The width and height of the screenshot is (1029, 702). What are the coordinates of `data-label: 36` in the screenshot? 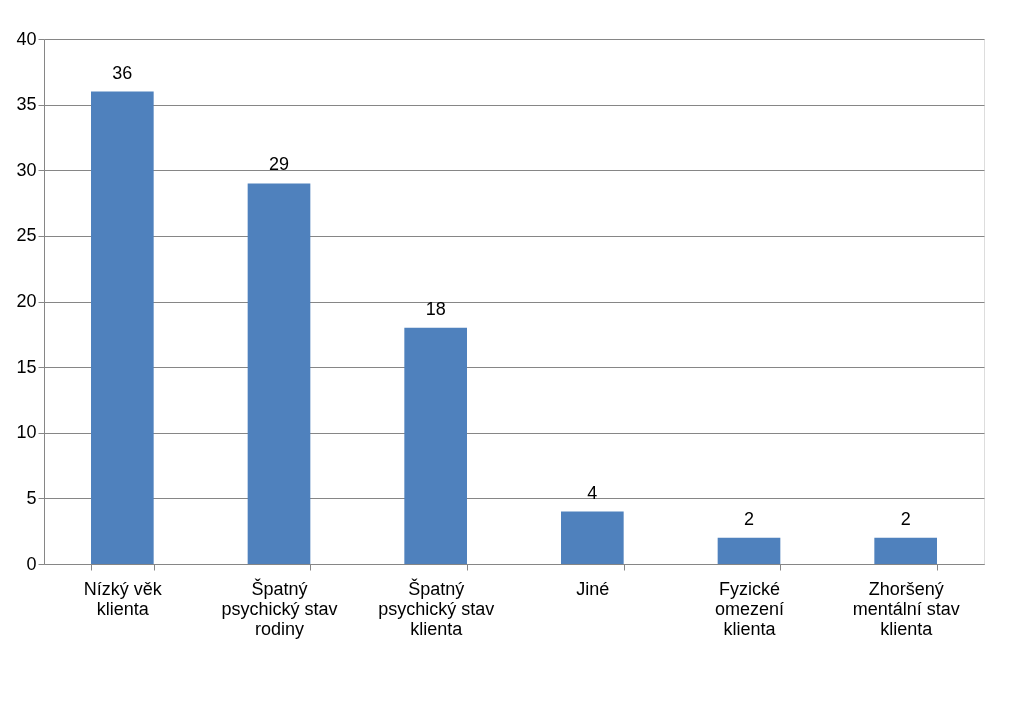 It's located at (122, 72).